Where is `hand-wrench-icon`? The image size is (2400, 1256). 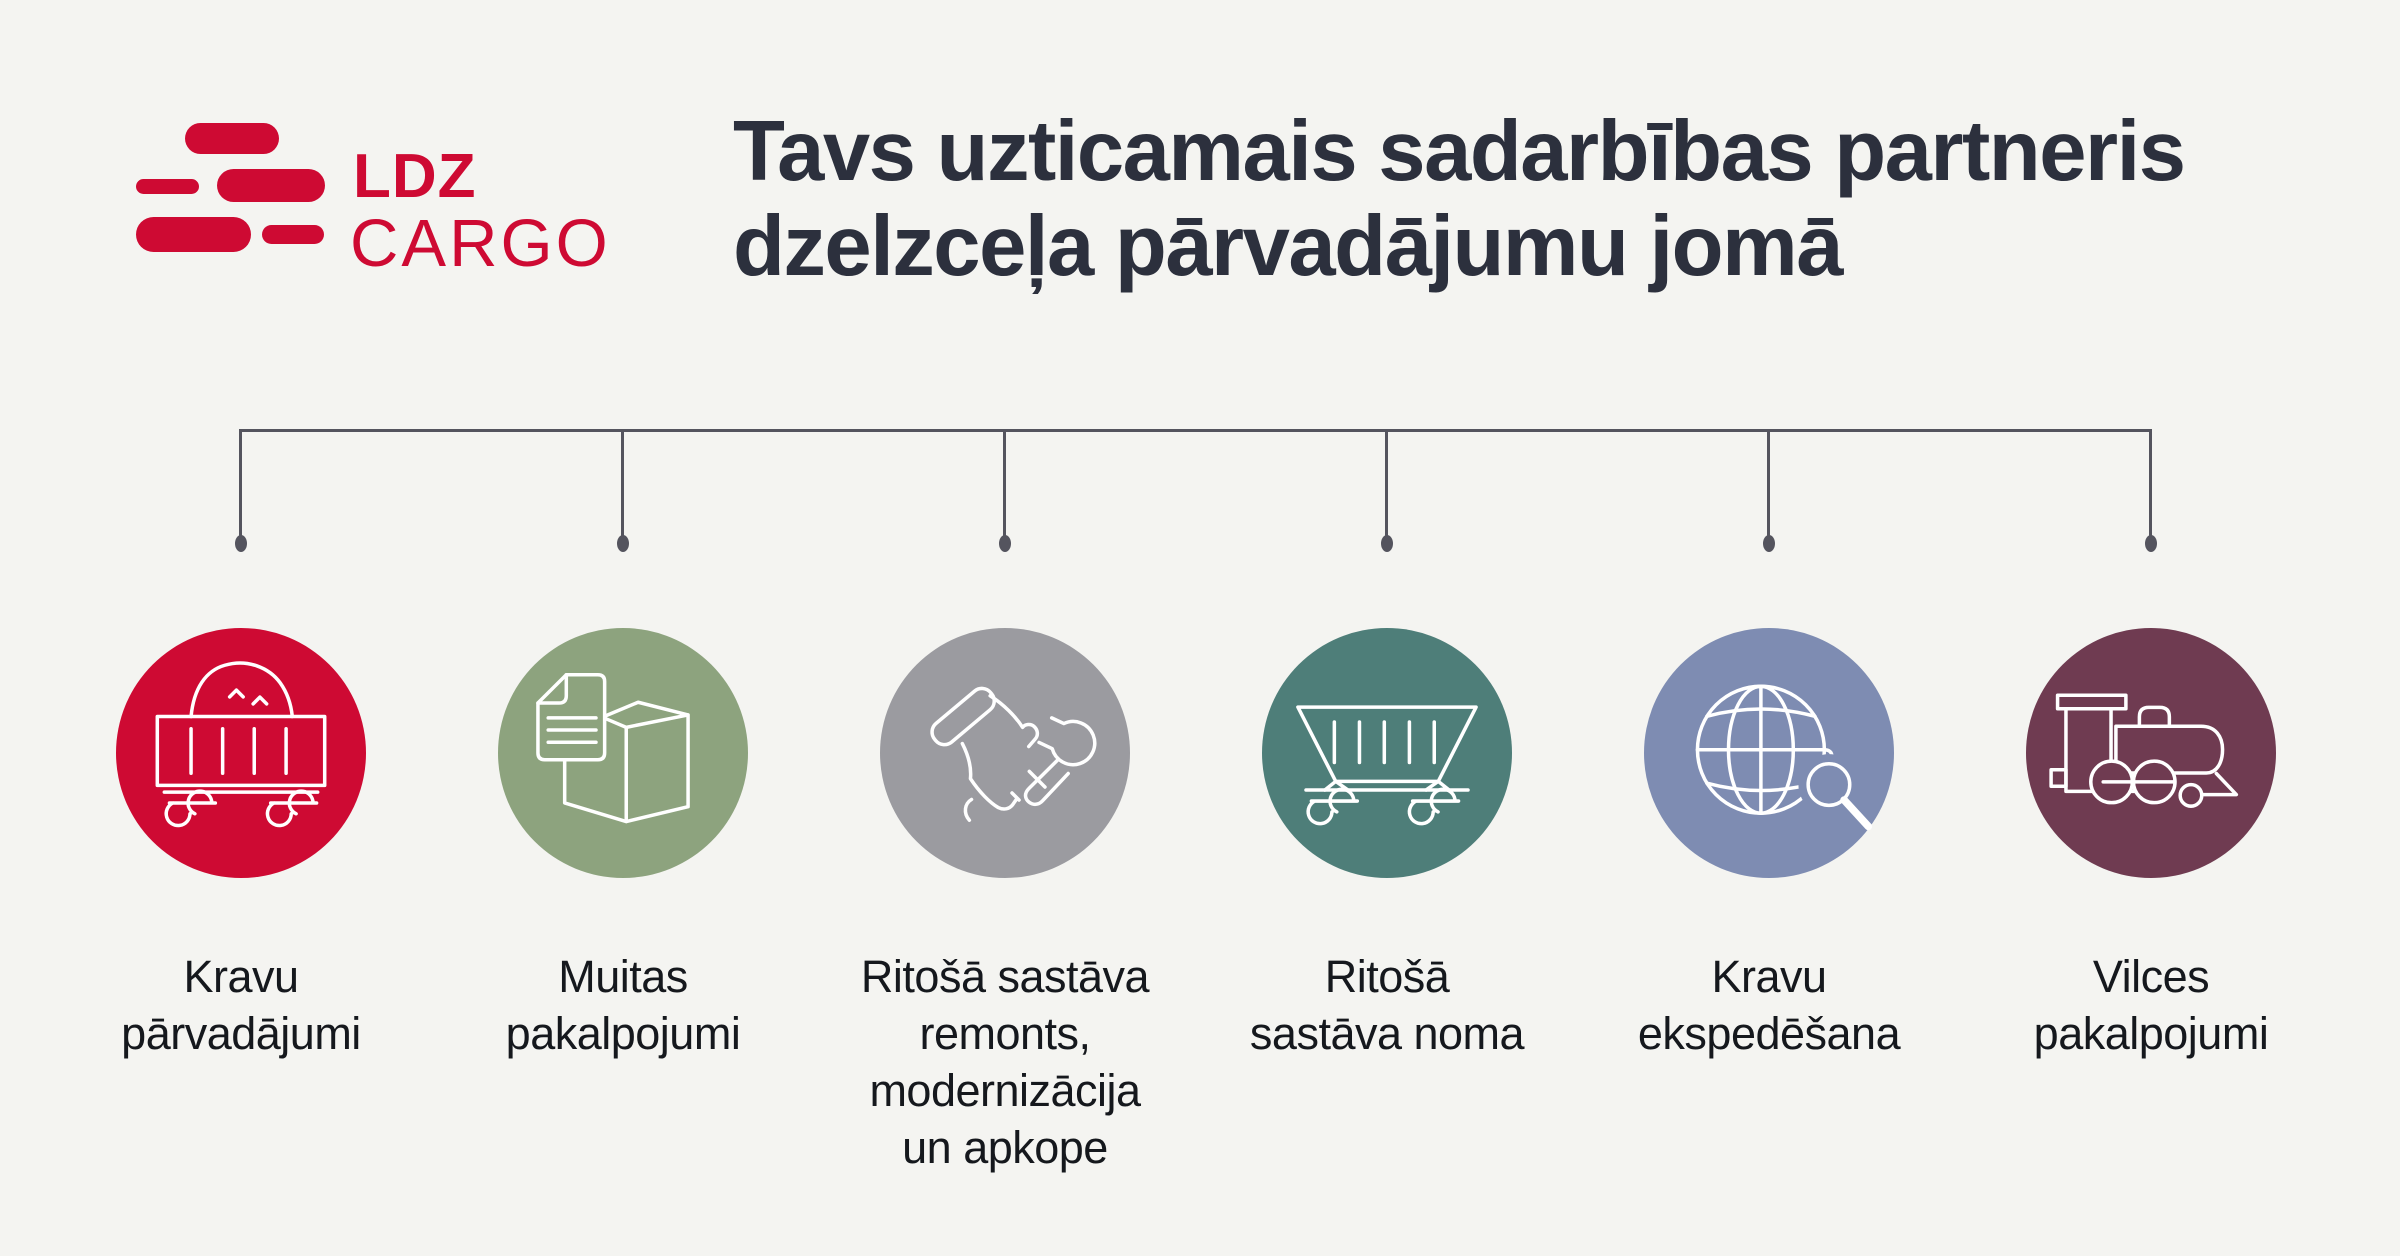 hand-wrench-icon is located at coordinates (1013, 754).